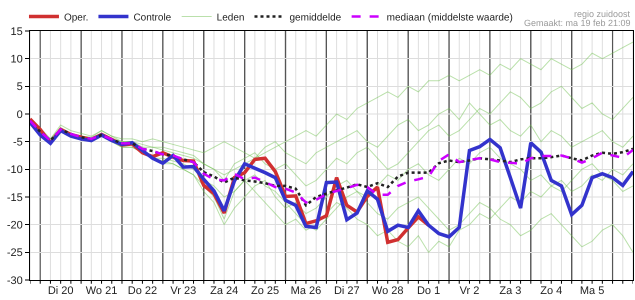 The image size is (635, 300). Describe the element at coordinates (19, 114) in the screenshot. I see `y-tick-label: 0` at that location.